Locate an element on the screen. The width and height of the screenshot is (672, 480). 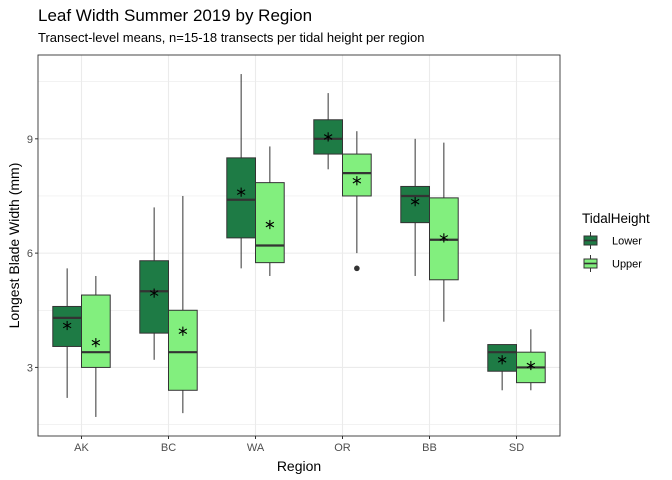
box-BC-Lower is located at coordinates (154, 283).